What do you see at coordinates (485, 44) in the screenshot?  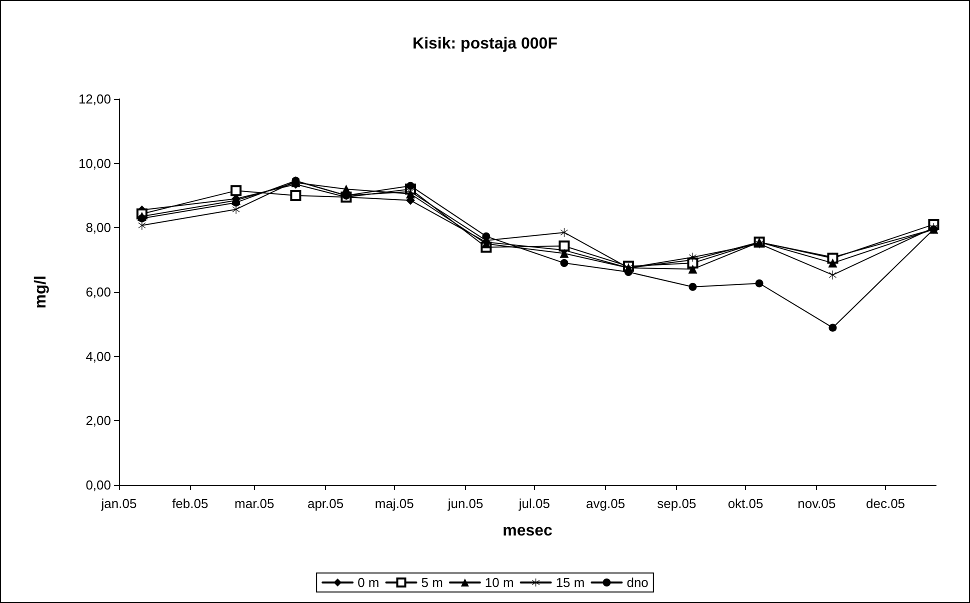 I see `chart-title: Kisik: postaja 000F` at bounding box center [485, 44].